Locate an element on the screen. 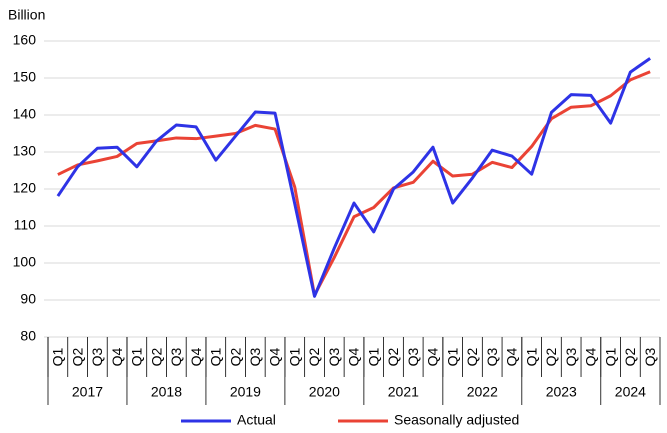 This screenshot has width=667, height=433. y-tick-label: 140 is located at coordinates (25, 114).